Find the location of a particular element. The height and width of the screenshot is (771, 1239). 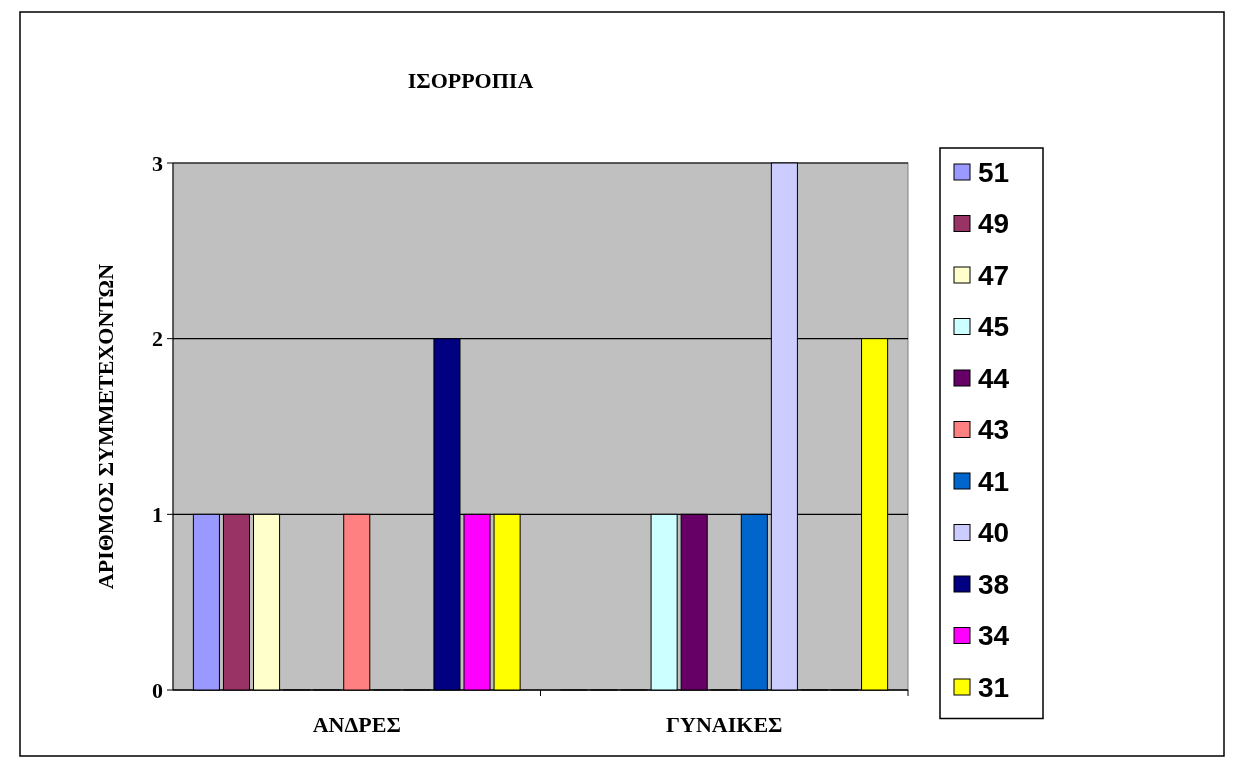

legend-label: 44 is located at coordinates (994, 378).